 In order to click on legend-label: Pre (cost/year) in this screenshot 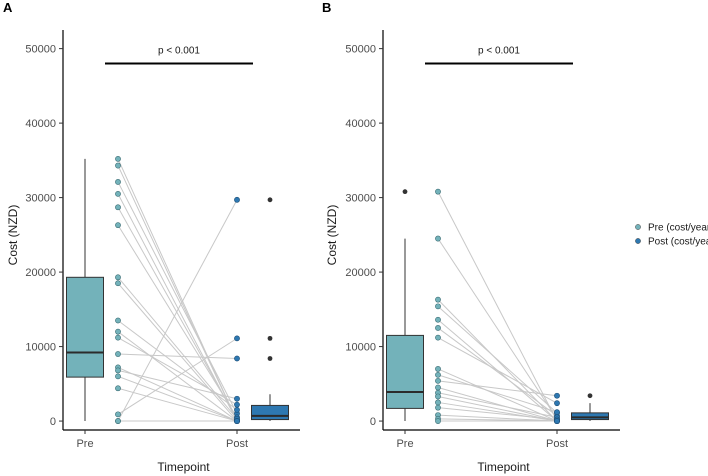, I will do `click(678, 228)`.